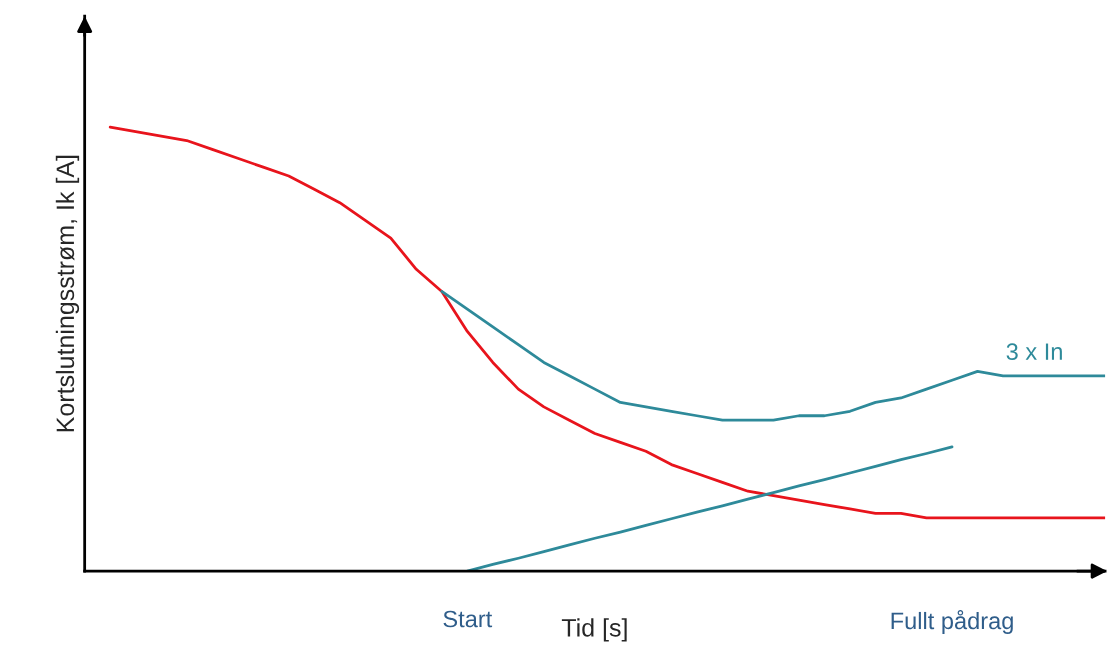 The width and height of the screenshot is (1114, 649). What do you see at coordinates (594, 630) in the screenshot?
I see `x-axis-title: Tid [s]` at bounding box center [594, 630].